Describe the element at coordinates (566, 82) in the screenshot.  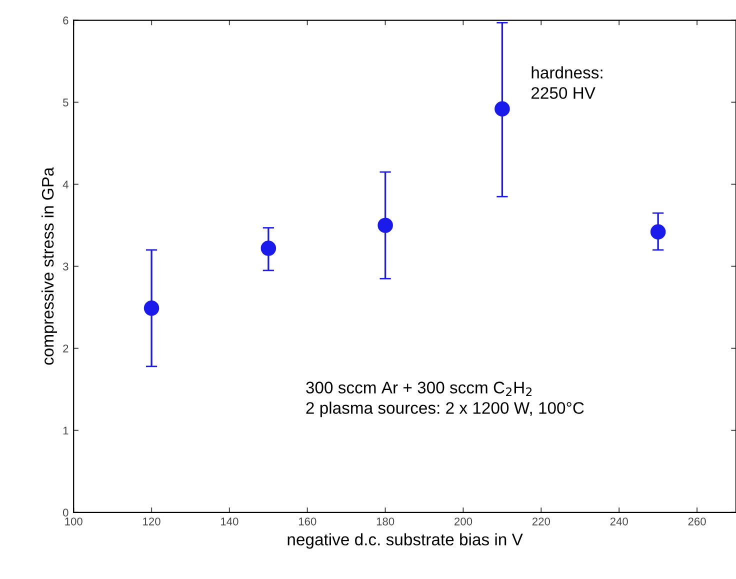
I see `annotation: hardness: 2250 HV` at that location.